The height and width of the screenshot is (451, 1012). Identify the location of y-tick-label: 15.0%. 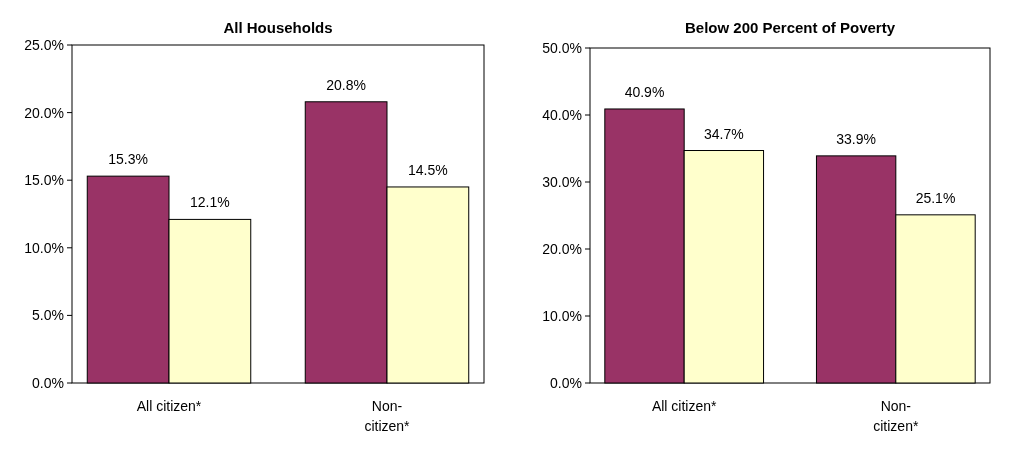
(44, 180).